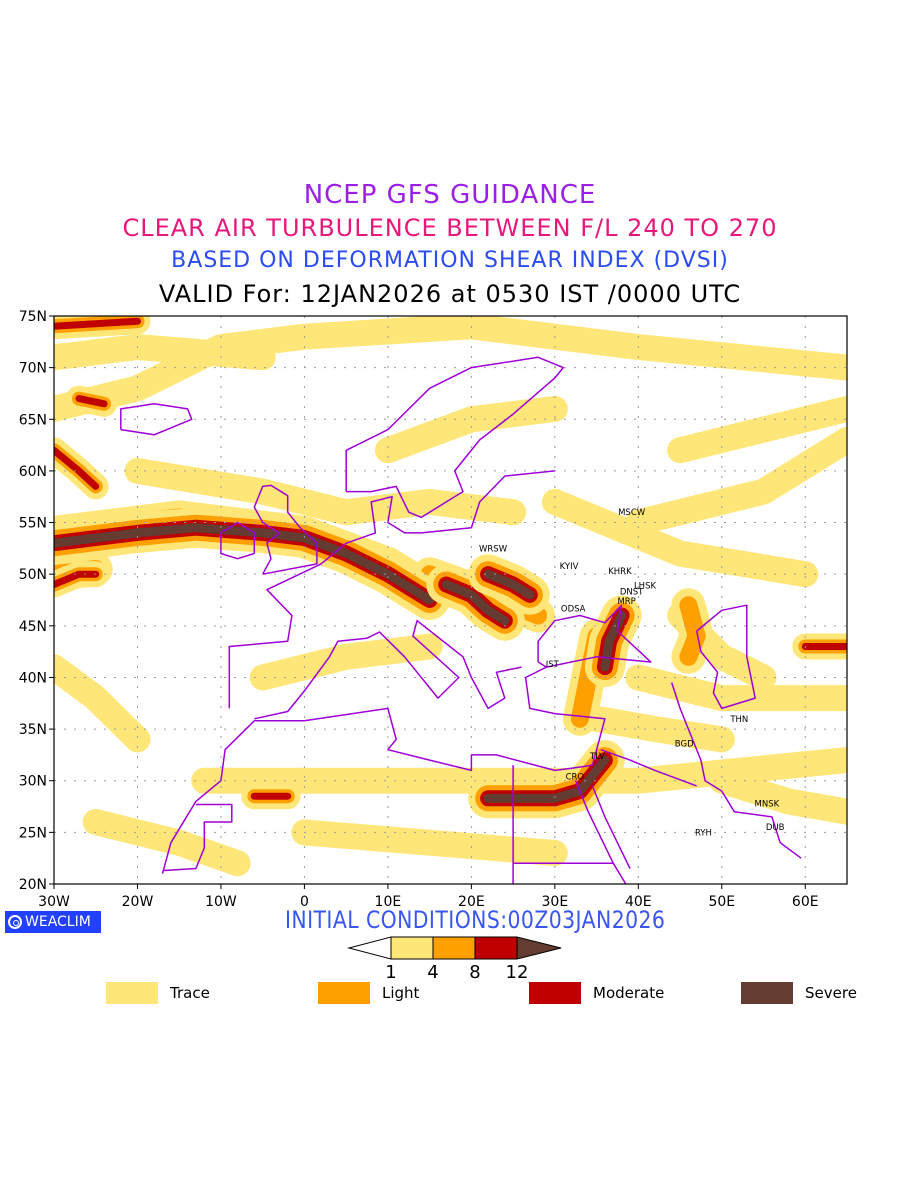  Describe the element at coordinates (553, 665) in the screenshot. I see `city-label-ist: IST` at that location.